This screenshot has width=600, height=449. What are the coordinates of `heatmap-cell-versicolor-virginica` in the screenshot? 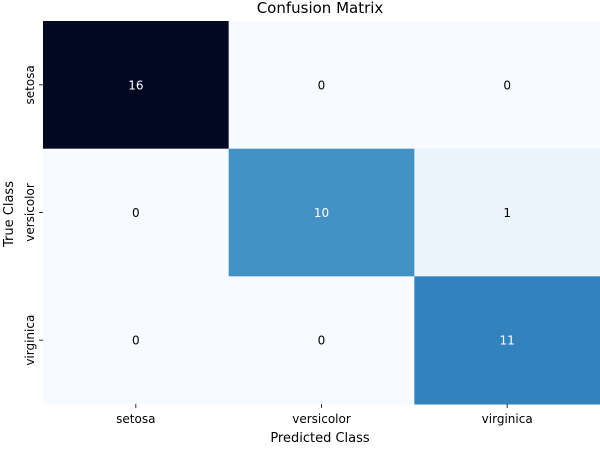 It's located at (507, 212).